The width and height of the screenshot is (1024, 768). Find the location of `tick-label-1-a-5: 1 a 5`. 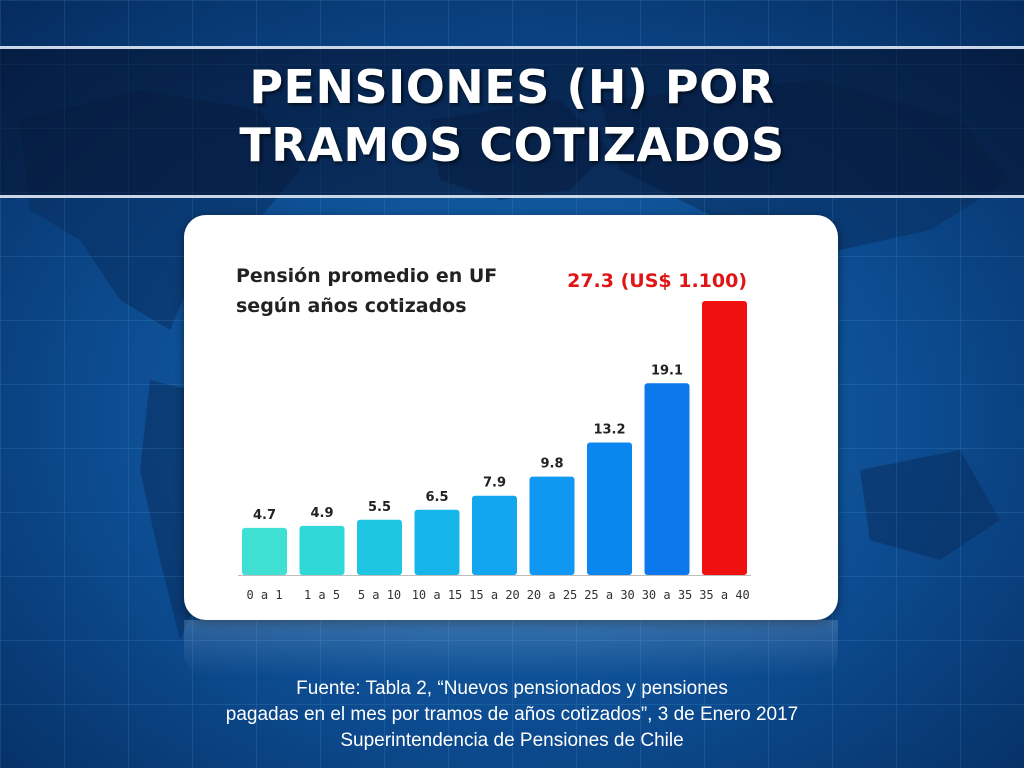

tick-label-1-a-5: 1 a 5 is located at coordinates (322, 595).